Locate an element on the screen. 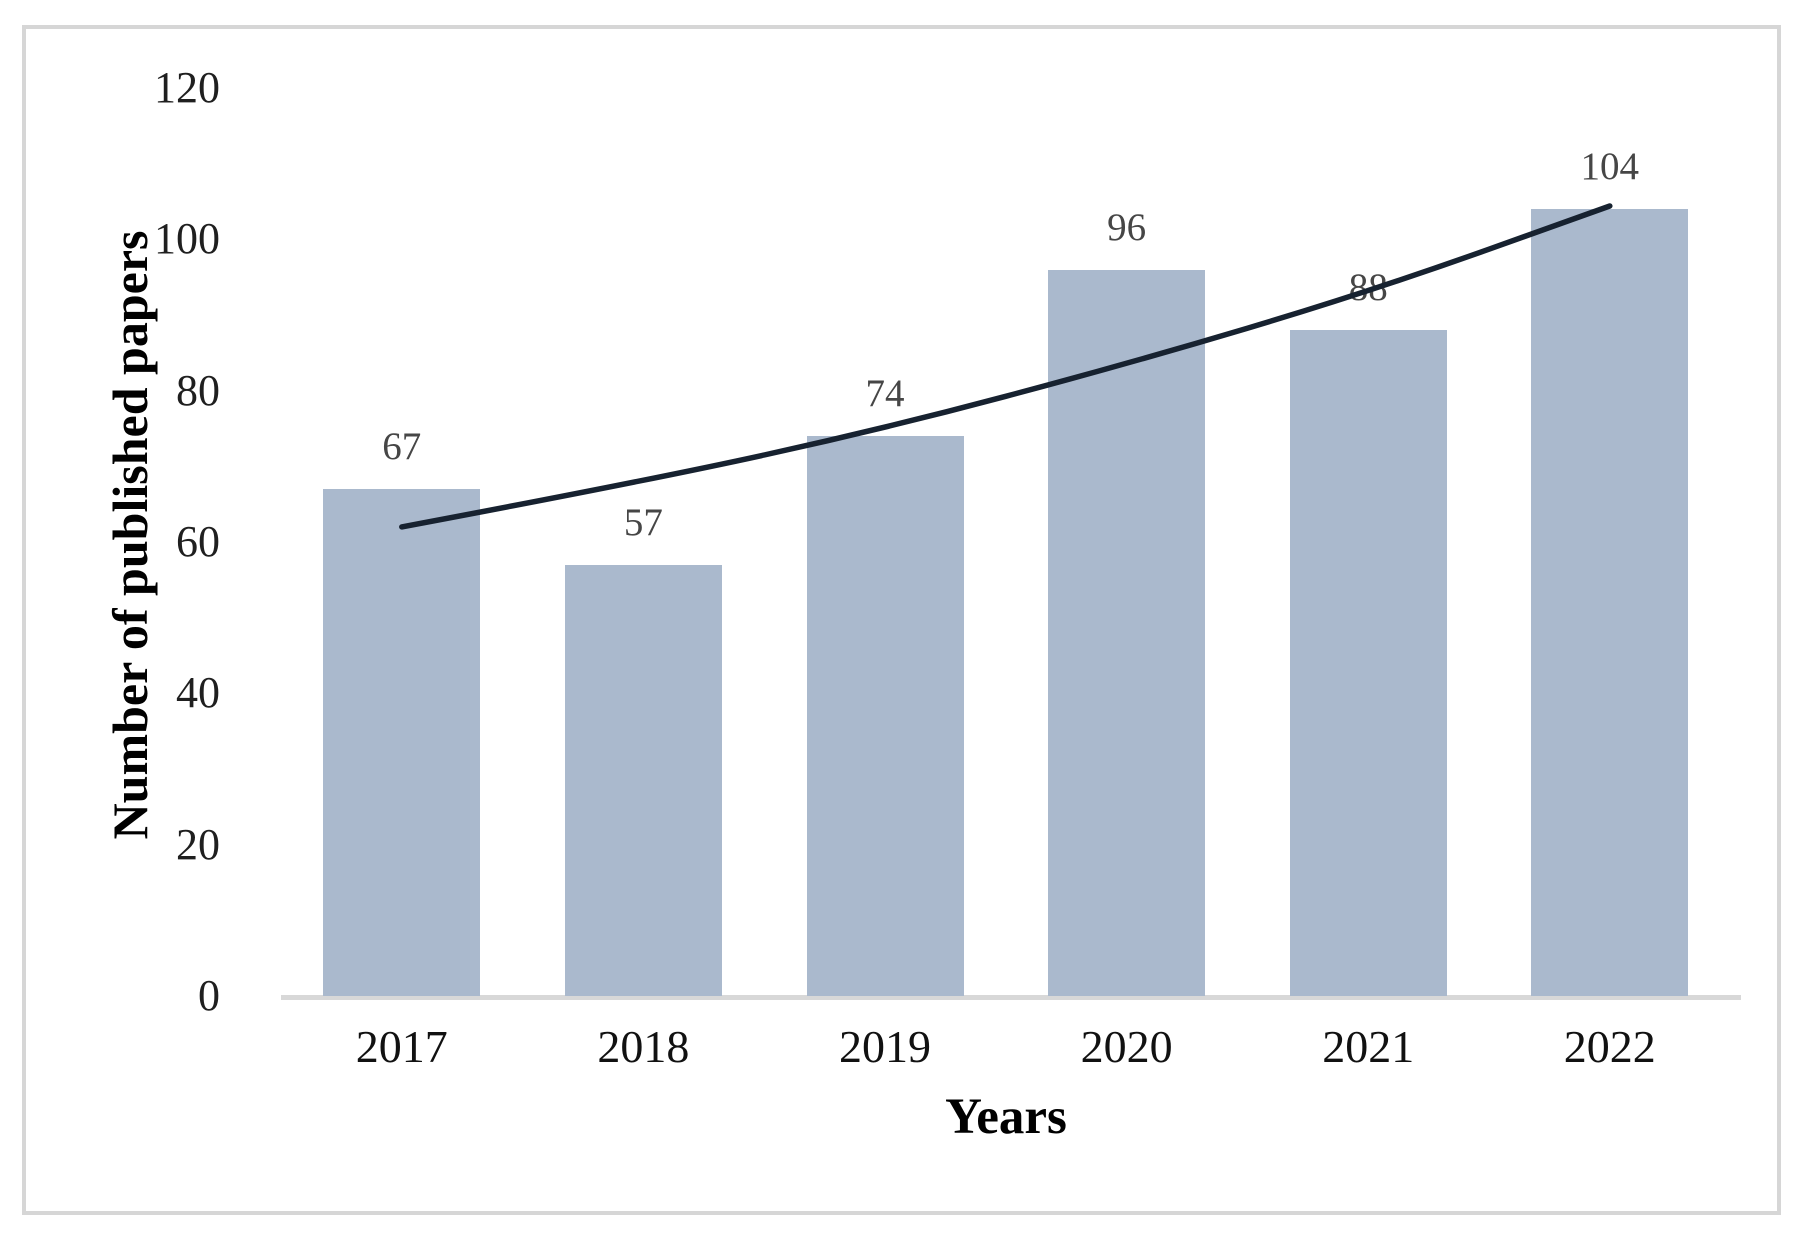  y-tick-label: 60 is located at coordinates (198, 541).